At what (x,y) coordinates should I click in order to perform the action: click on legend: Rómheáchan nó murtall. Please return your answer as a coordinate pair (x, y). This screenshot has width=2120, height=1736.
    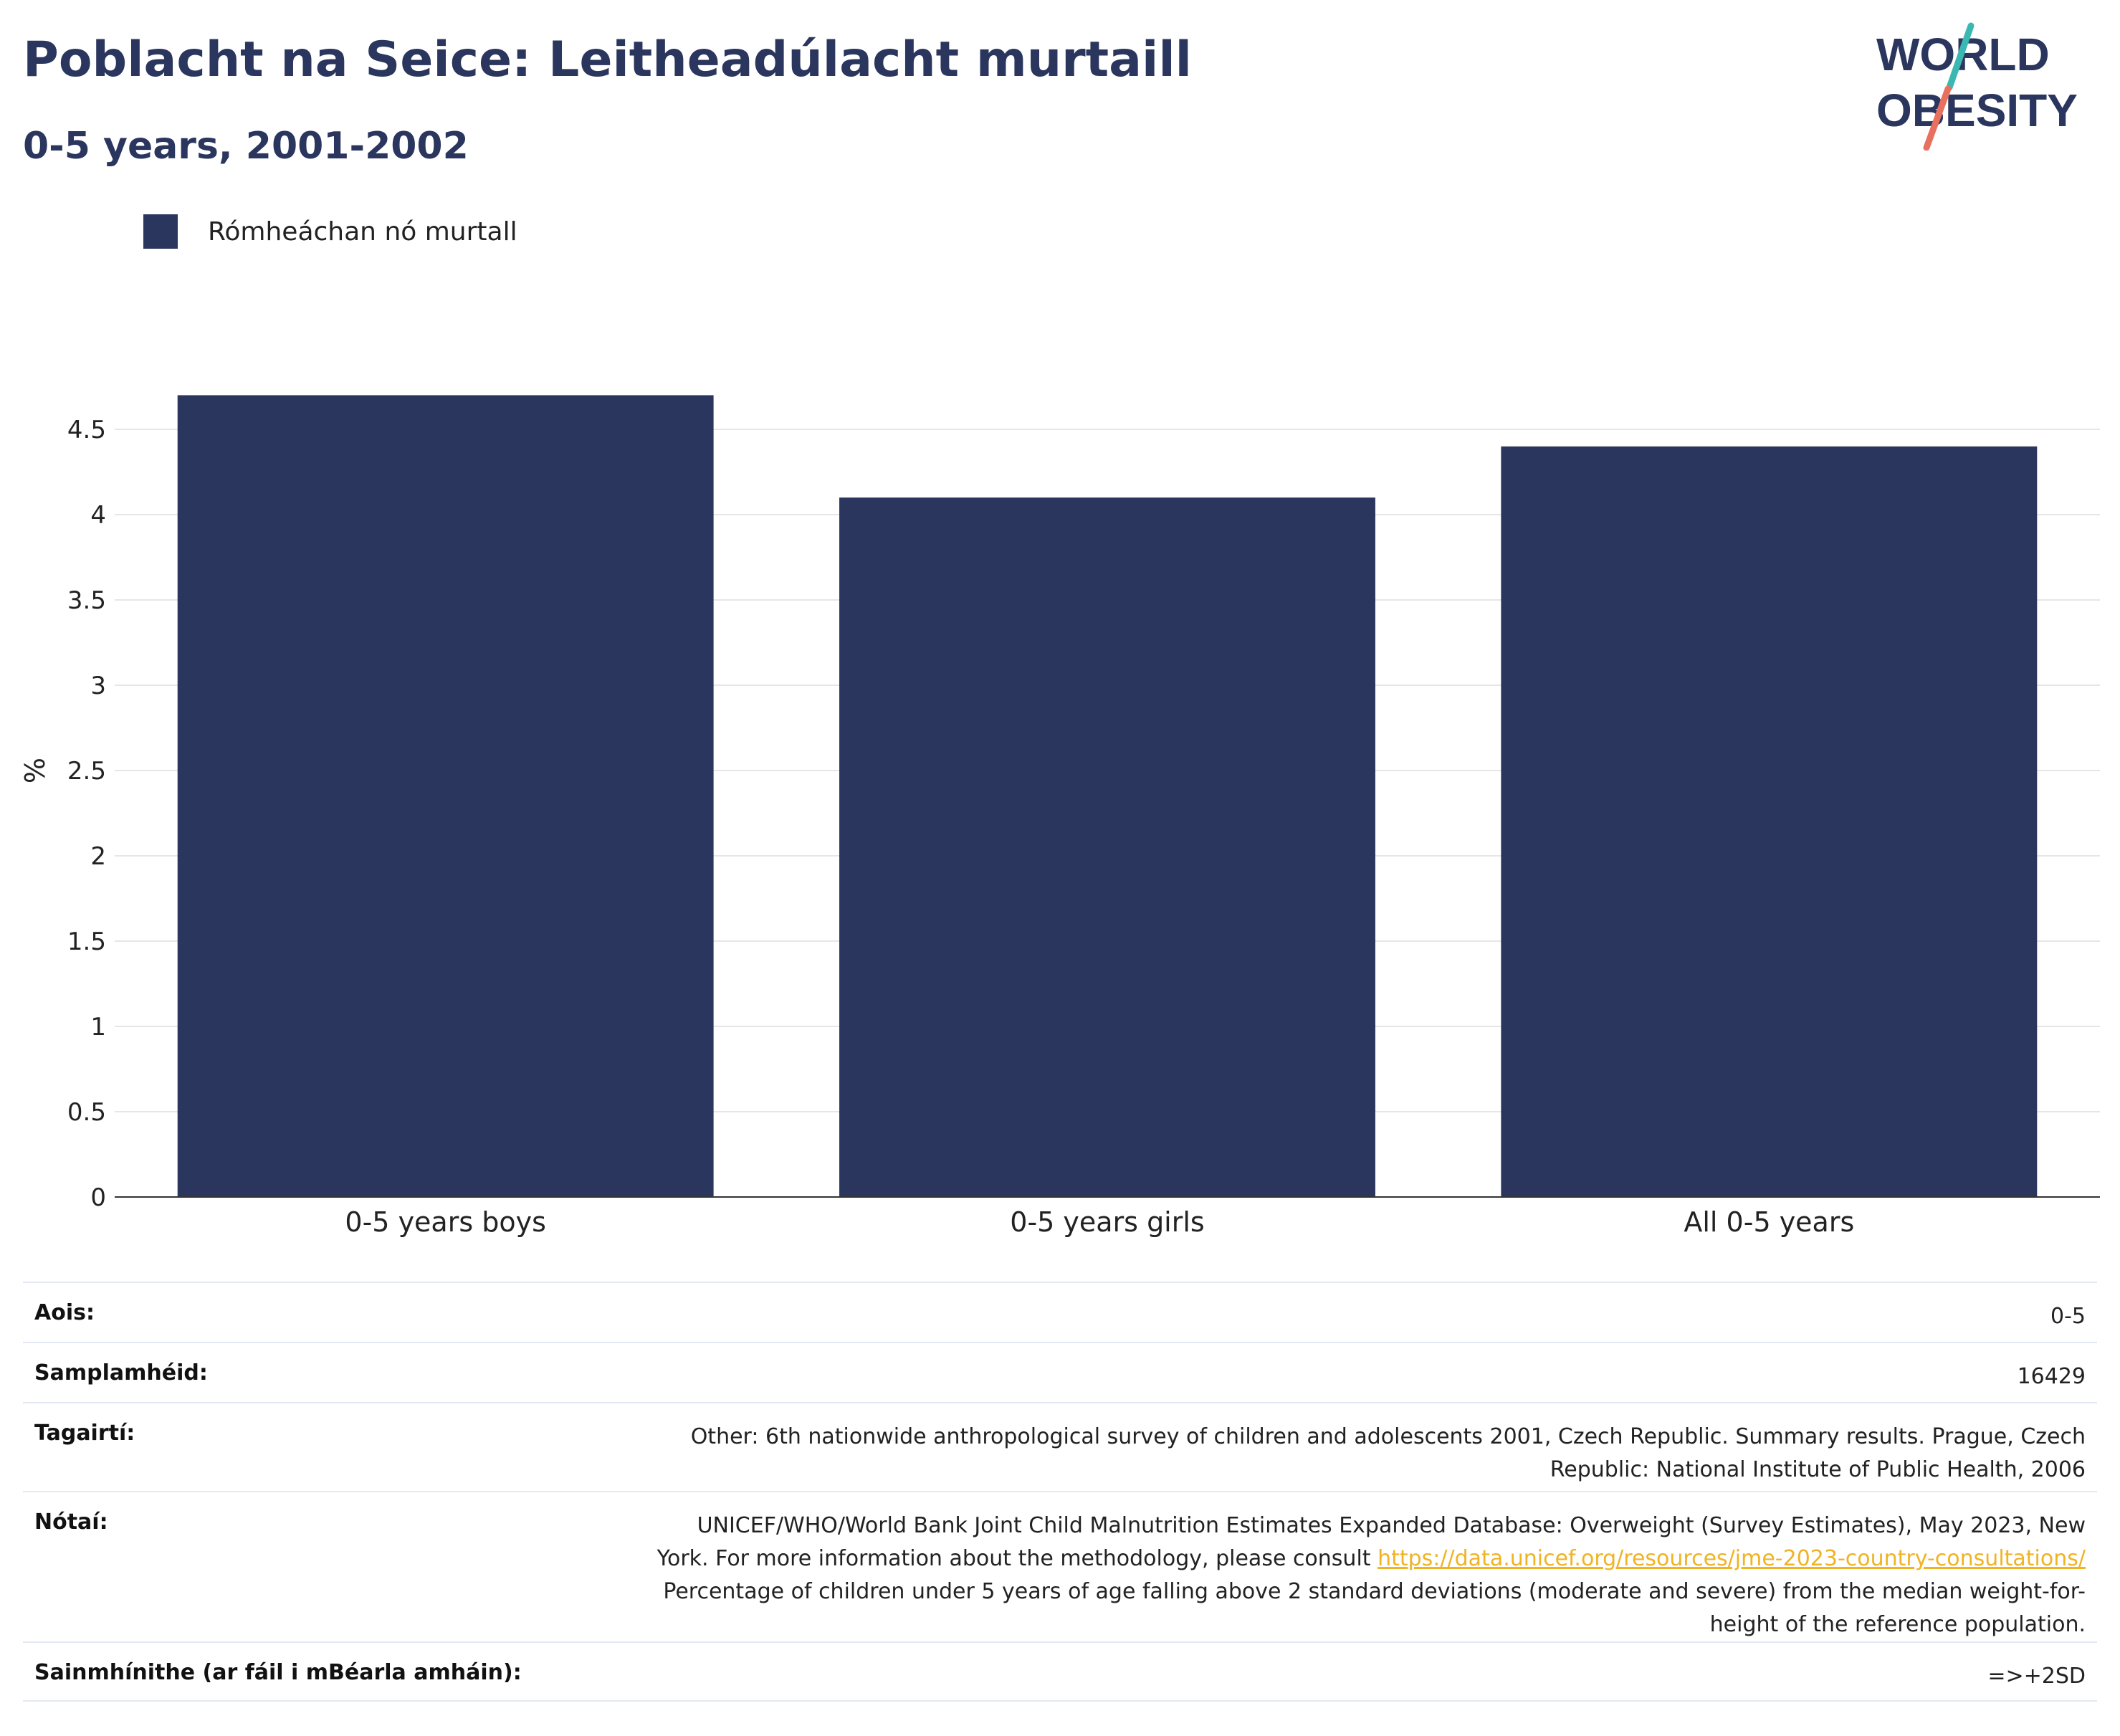
    Looking at the image, I should click on (330, 231).